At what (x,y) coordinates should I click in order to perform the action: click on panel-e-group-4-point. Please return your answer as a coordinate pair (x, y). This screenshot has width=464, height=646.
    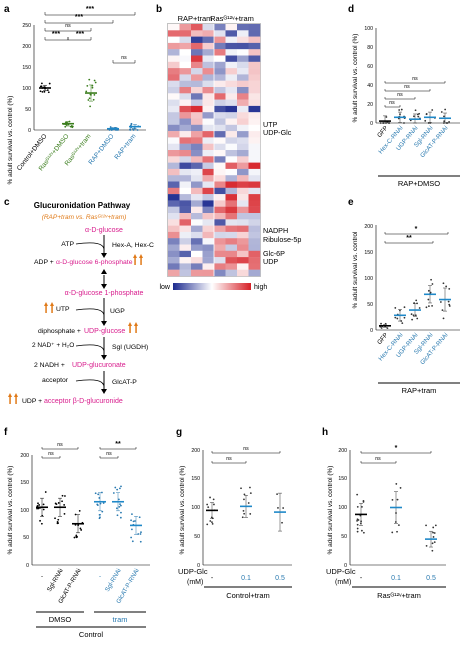
    Looking at the image, I should click on (442, 310).